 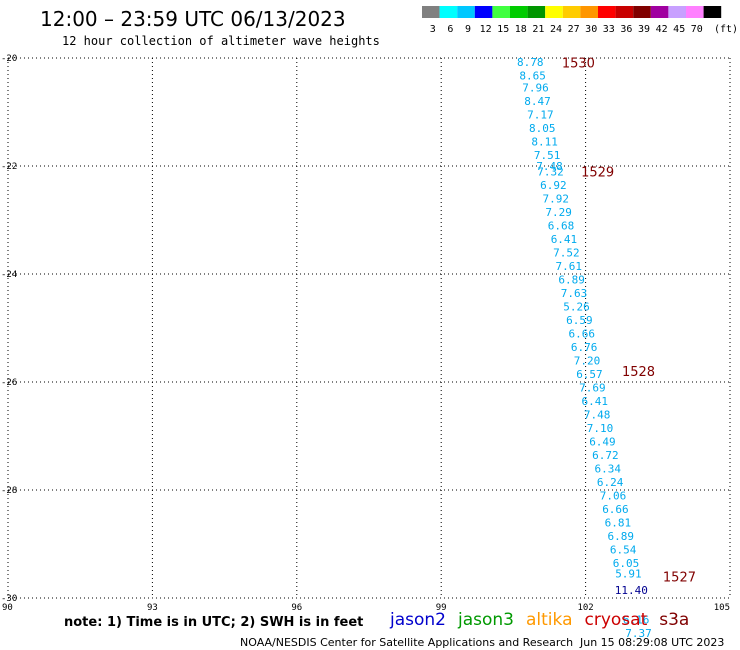 I want to click on swh-label: 7.17, so click(x=540, y=115).